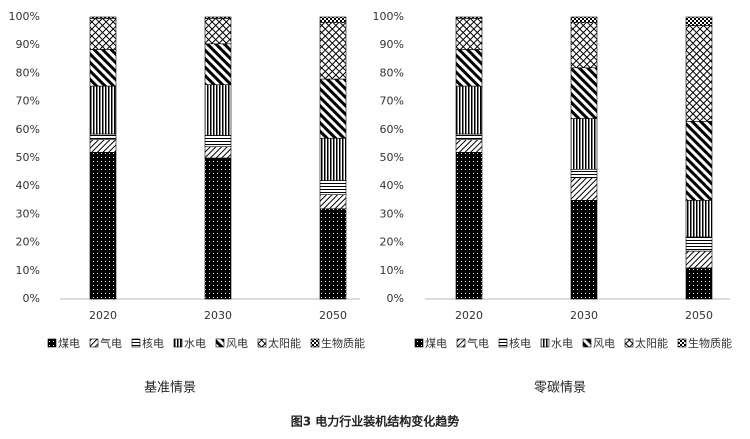 The height and width of the screenshot is (439, 750). I want to click on chart-subtitle: 基准情景, so click(170, 388).